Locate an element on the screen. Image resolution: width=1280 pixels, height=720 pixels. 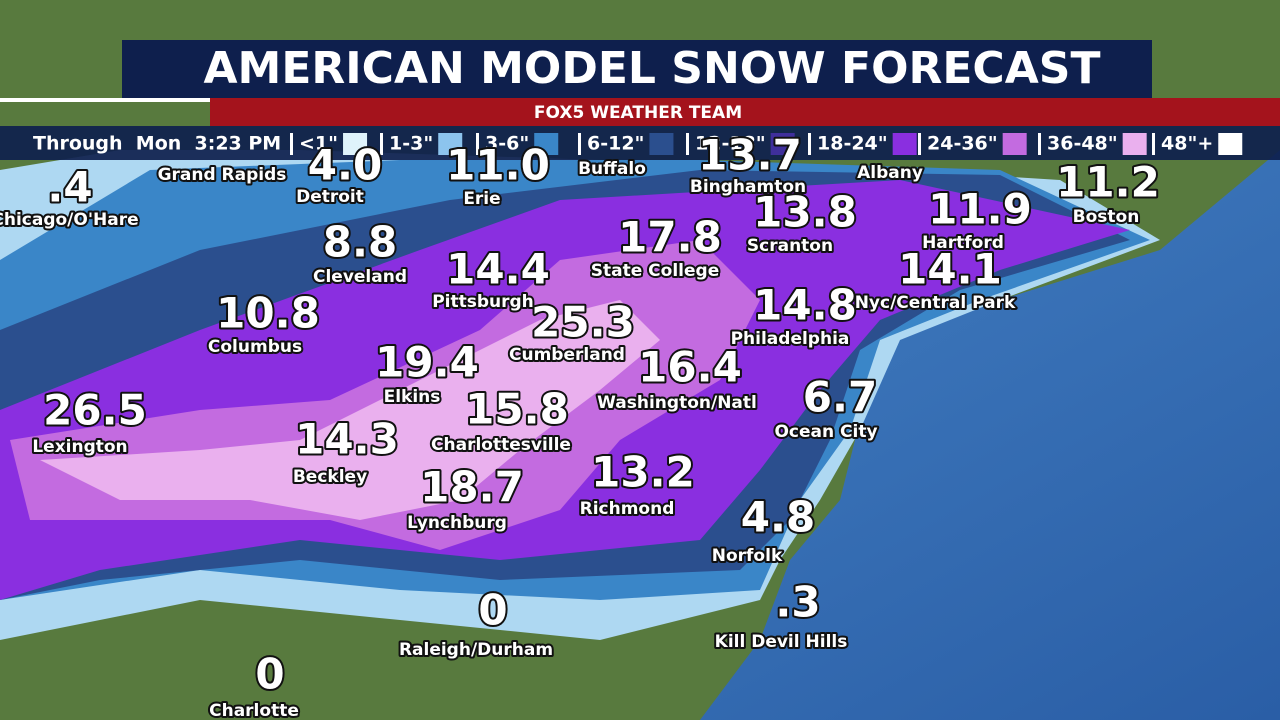
city-name: Charlotte is located at coordinates (254, 710).